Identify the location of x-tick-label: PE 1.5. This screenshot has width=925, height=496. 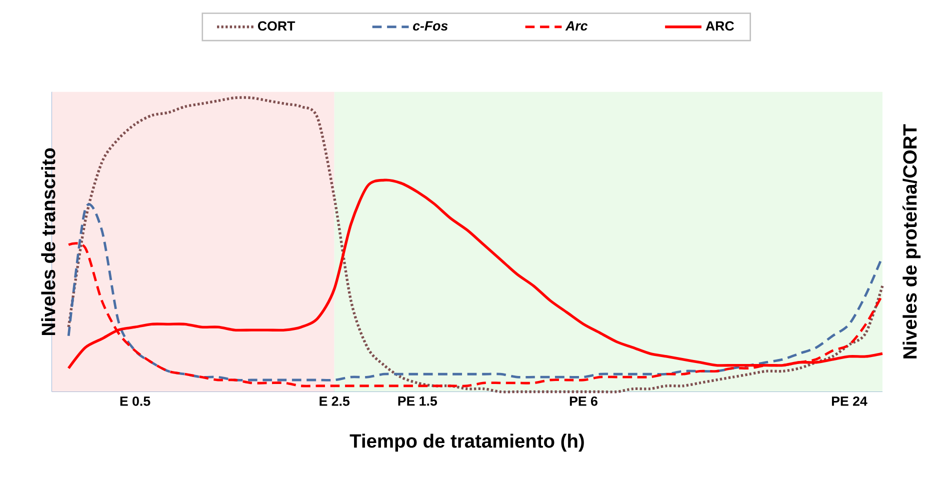
(418, 401).